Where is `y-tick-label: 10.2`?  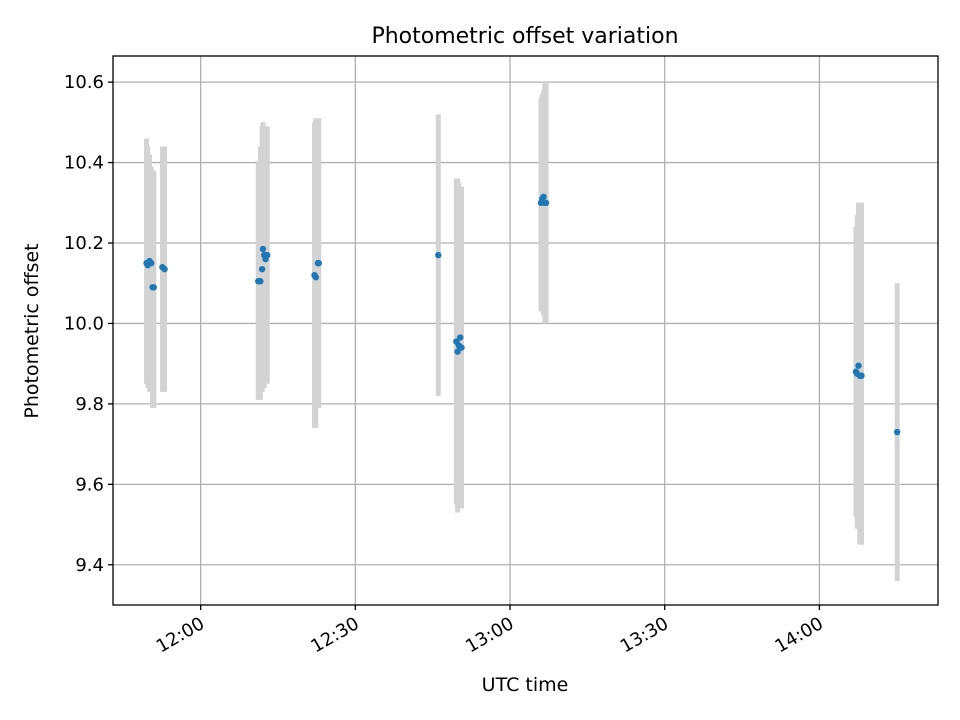 y-tick-label: 10.2 is located at coordinates (84, 243).